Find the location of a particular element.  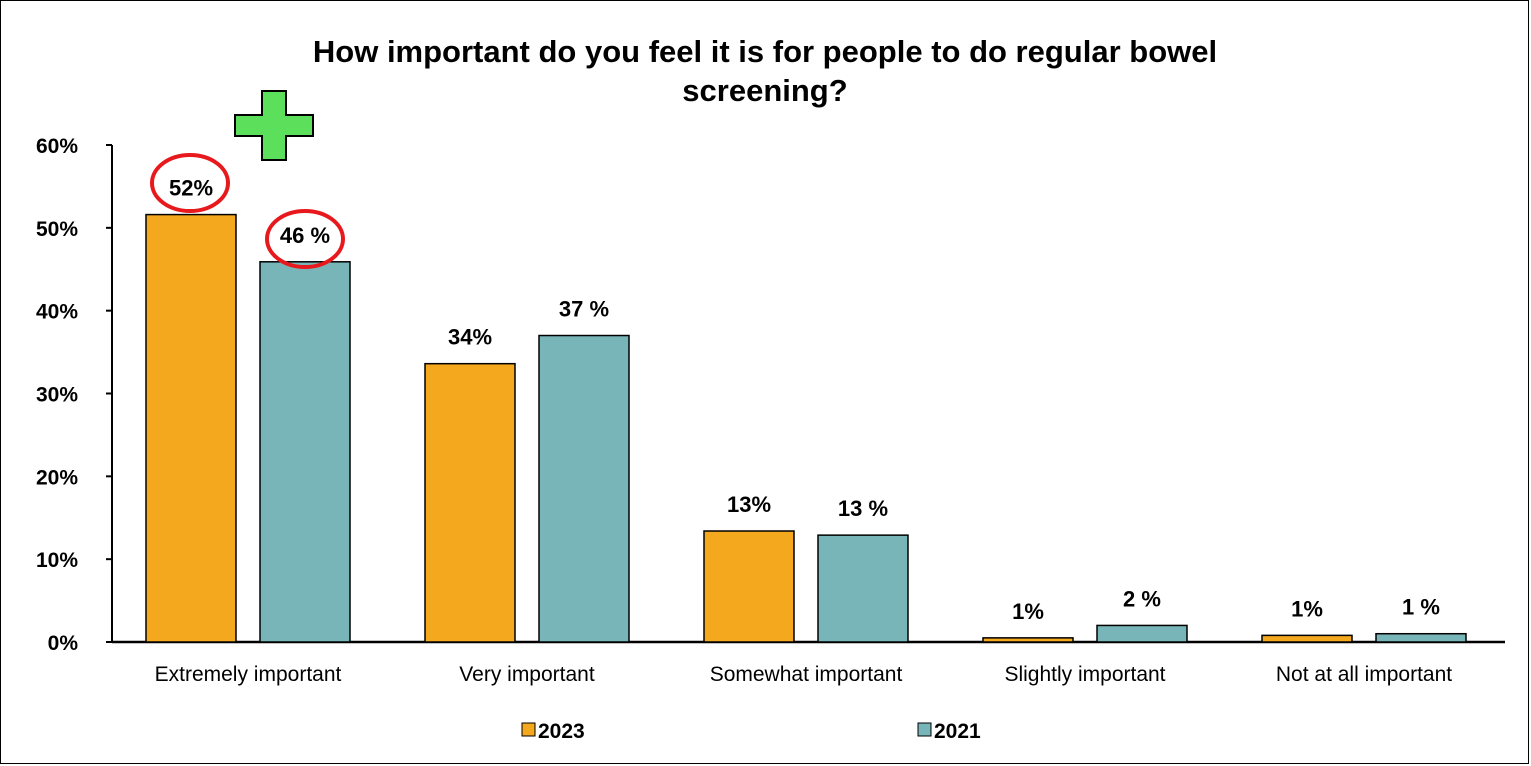

category-label: Somewhat important is located at coordinates (806, 674).